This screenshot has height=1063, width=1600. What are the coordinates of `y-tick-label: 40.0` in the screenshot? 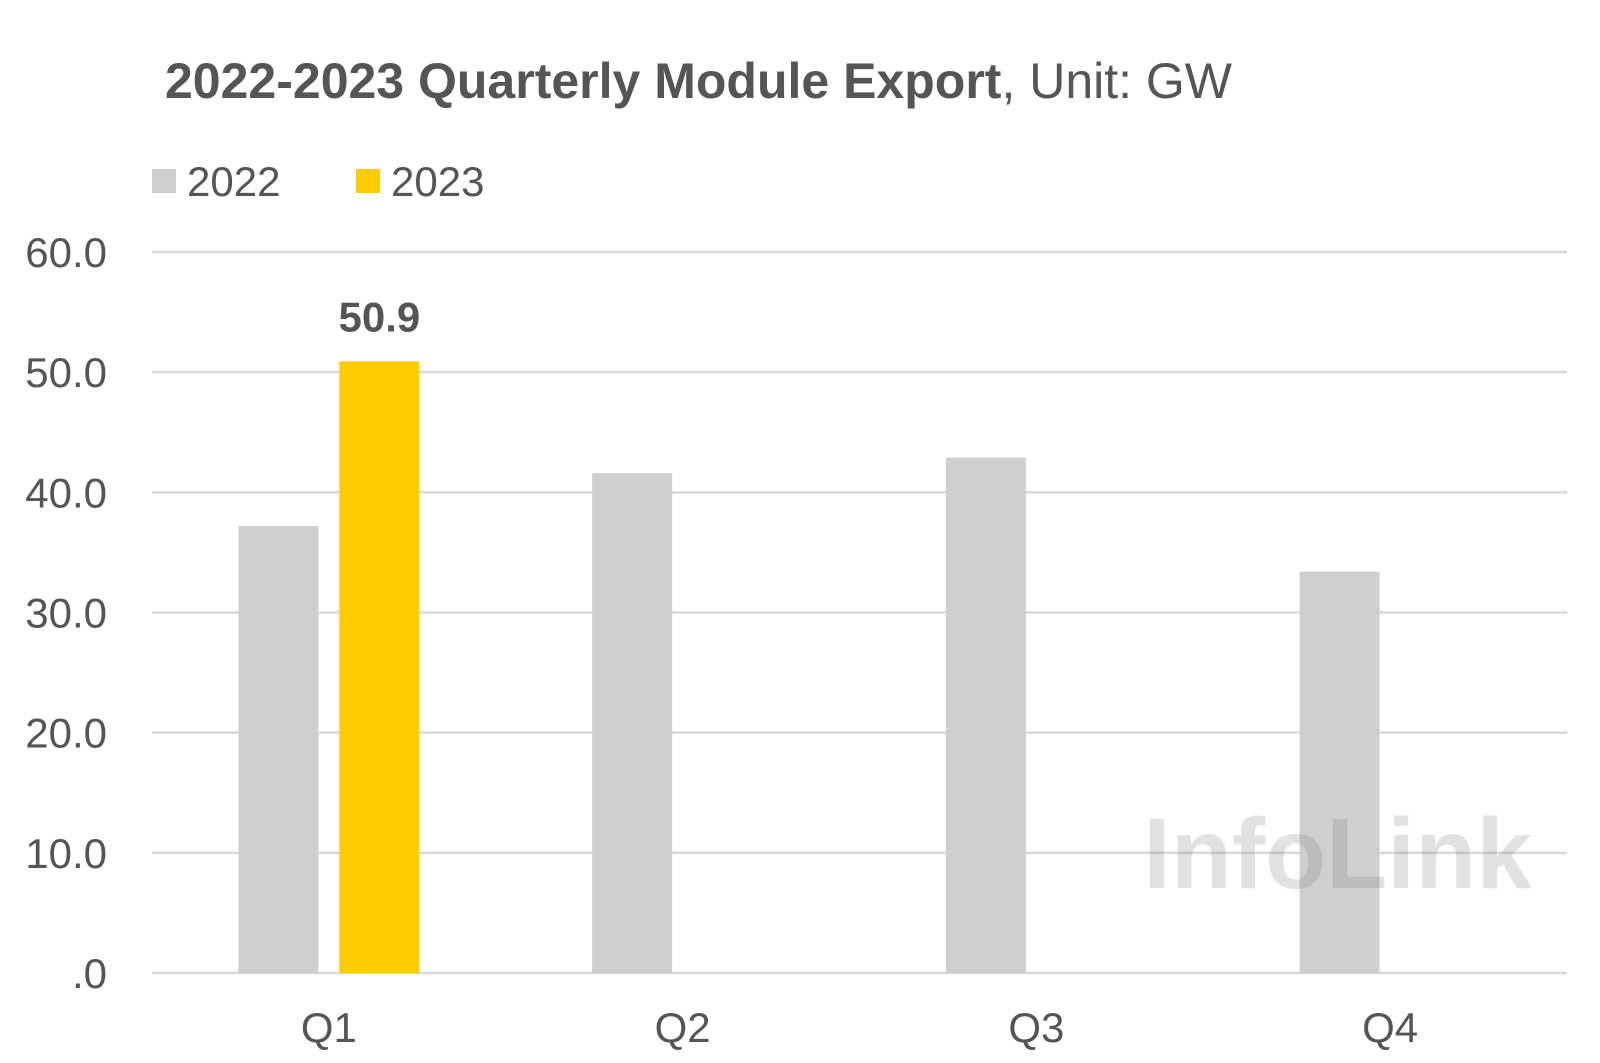 It's located at (66, 492).